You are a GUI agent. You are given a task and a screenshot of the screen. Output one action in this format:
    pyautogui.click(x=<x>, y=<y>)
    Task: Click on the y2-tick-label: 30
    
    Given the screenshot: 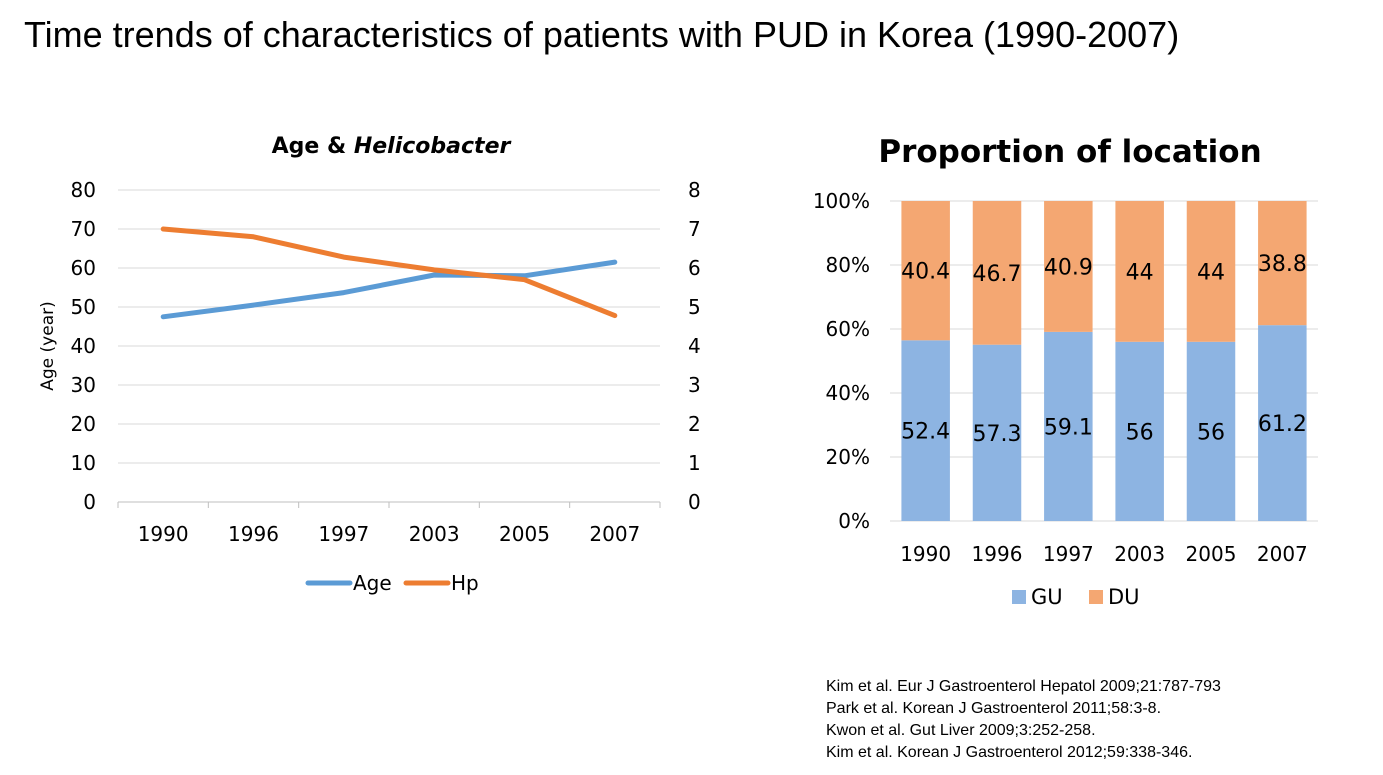 What is the action you would take?
    pyautogui.click(x=694, y=385)
    